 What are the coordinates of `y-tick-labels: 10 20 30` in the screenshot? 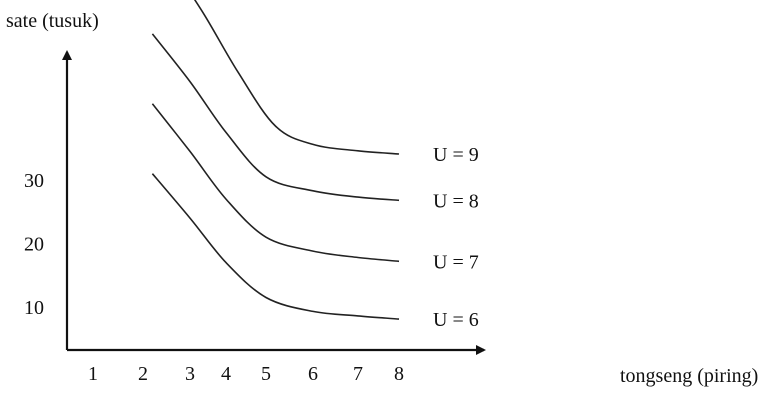 It's located at (34, 244).